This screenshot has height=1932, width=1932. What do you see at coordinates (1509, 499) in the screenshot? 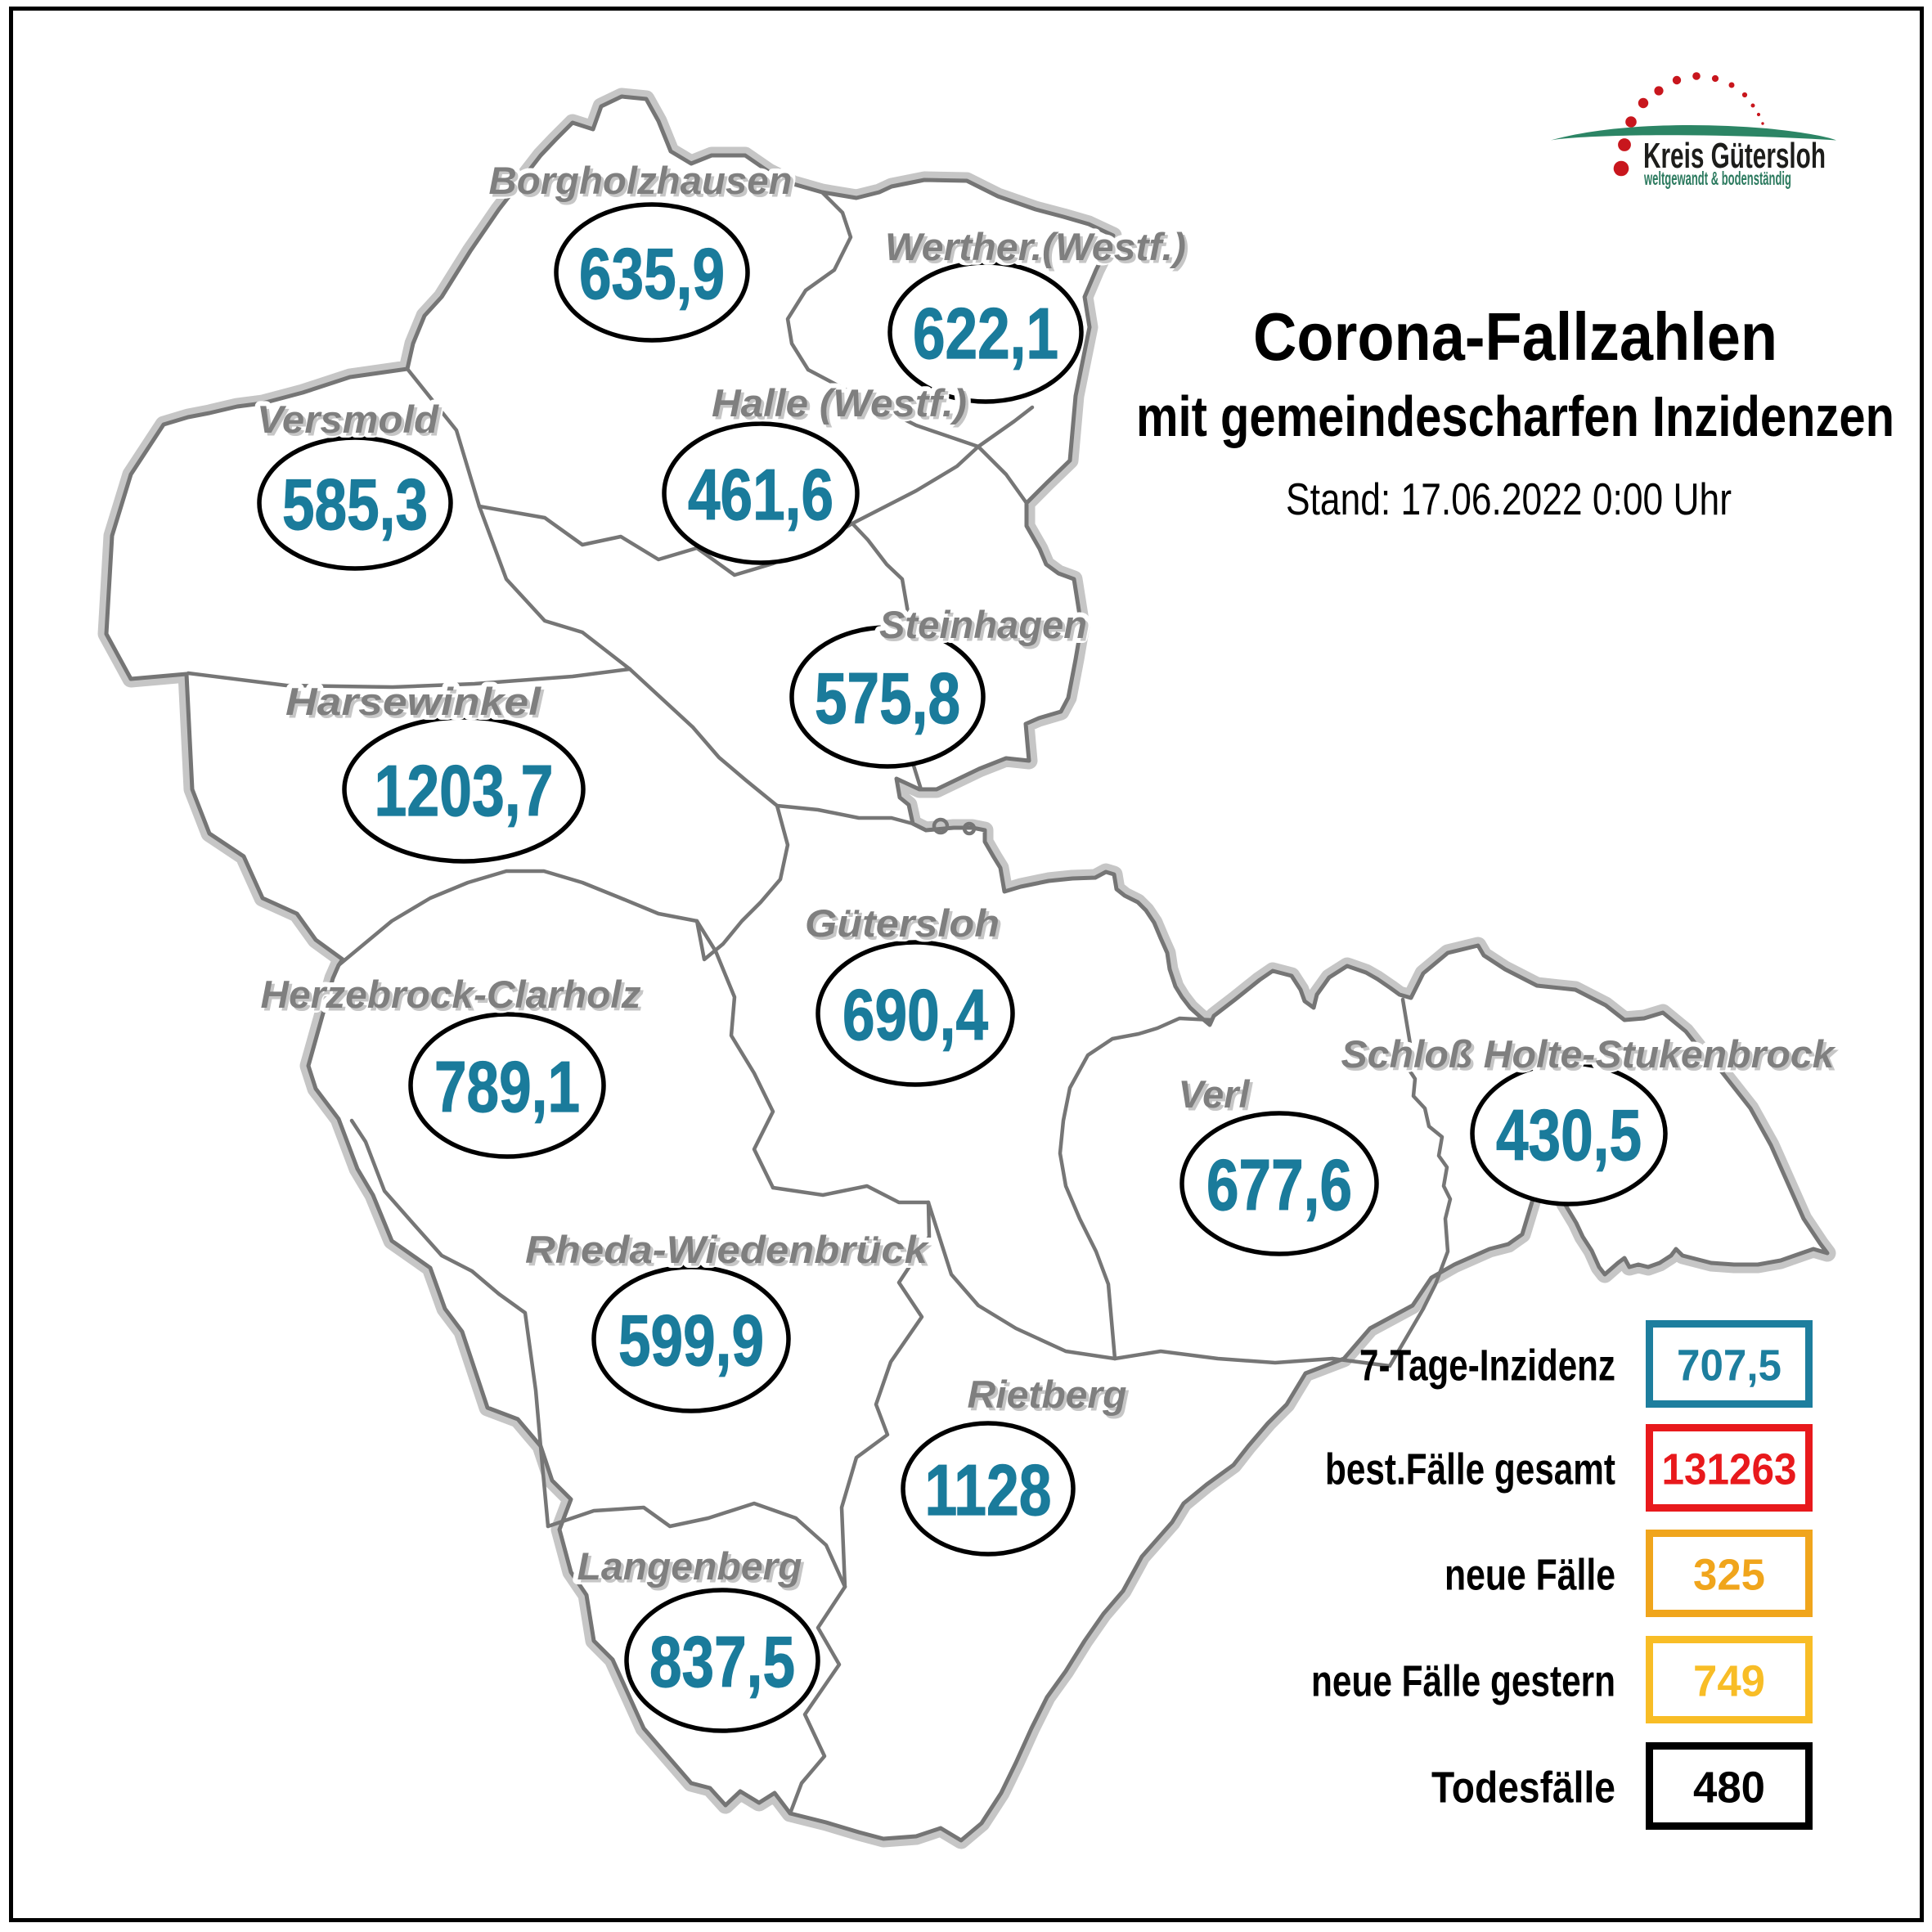
I see `svg-text: Stand: 17.06.2022 0:00 Uhr` at bounding box center [1509, 499].